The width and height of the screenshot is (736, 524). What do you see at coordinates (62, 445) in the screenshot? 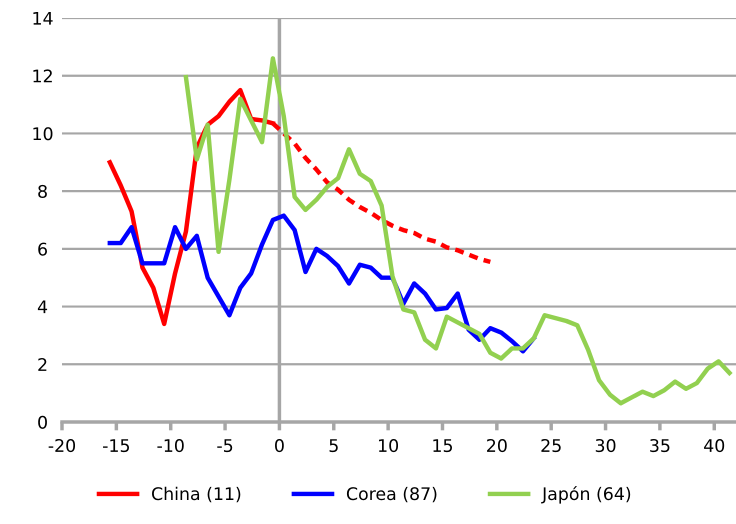
I see `x-tick-label: -20` at bounding box center [62, 445].